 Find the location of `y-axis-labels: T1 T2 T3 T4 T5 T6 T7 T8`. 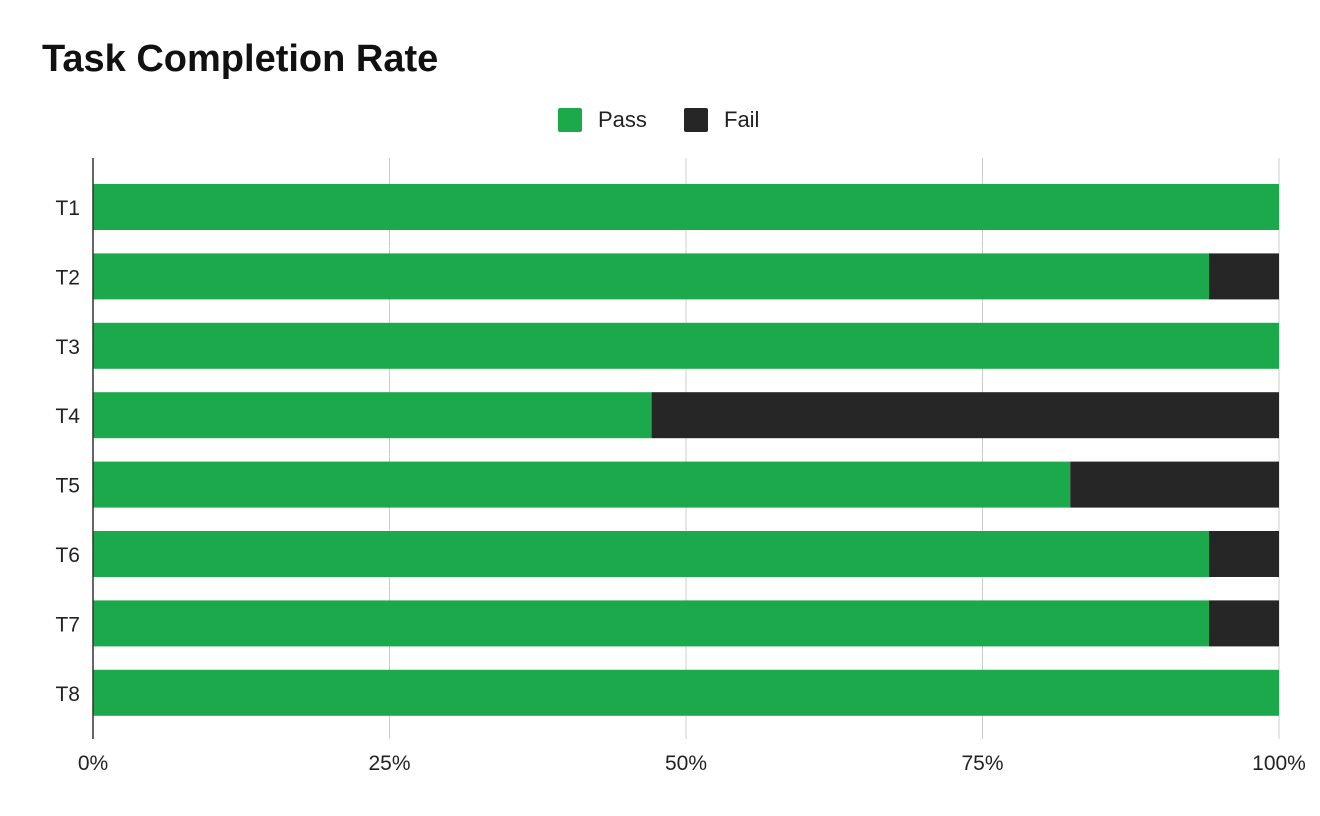

y-axis-labels: T1 T2 T3 T4 T5 T6 T7 T8 is located at coordinates (67, 451).